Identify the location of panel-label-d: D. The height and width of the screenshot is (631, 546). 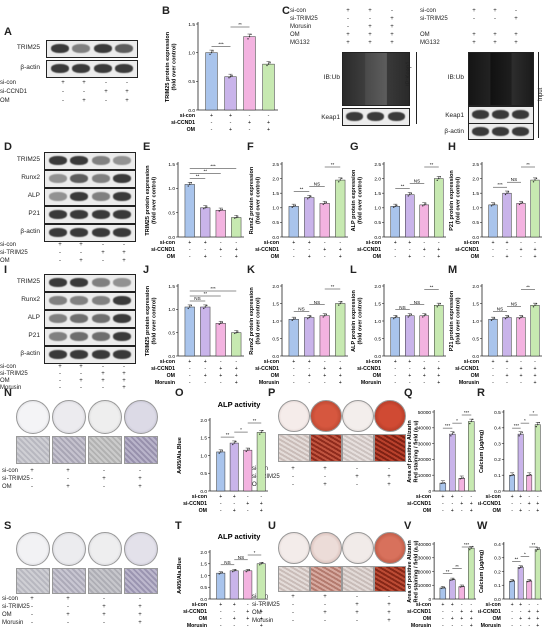
(8, 147).